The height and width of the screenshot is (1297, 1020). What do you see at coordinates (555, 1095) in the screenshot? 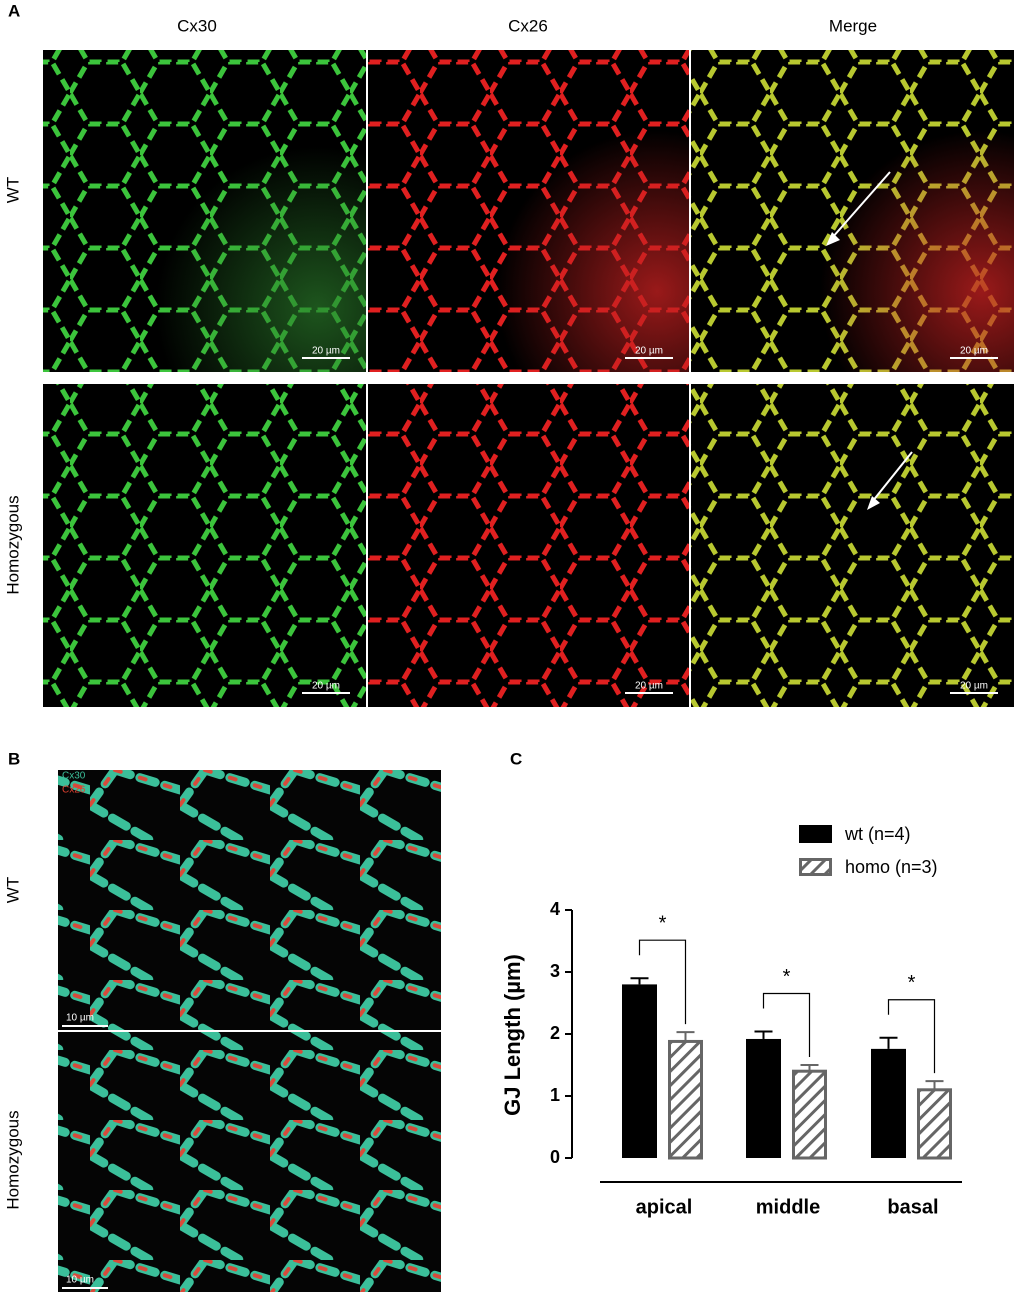
I see `y-tick-label: 1` at bounding box center [555, 1095].